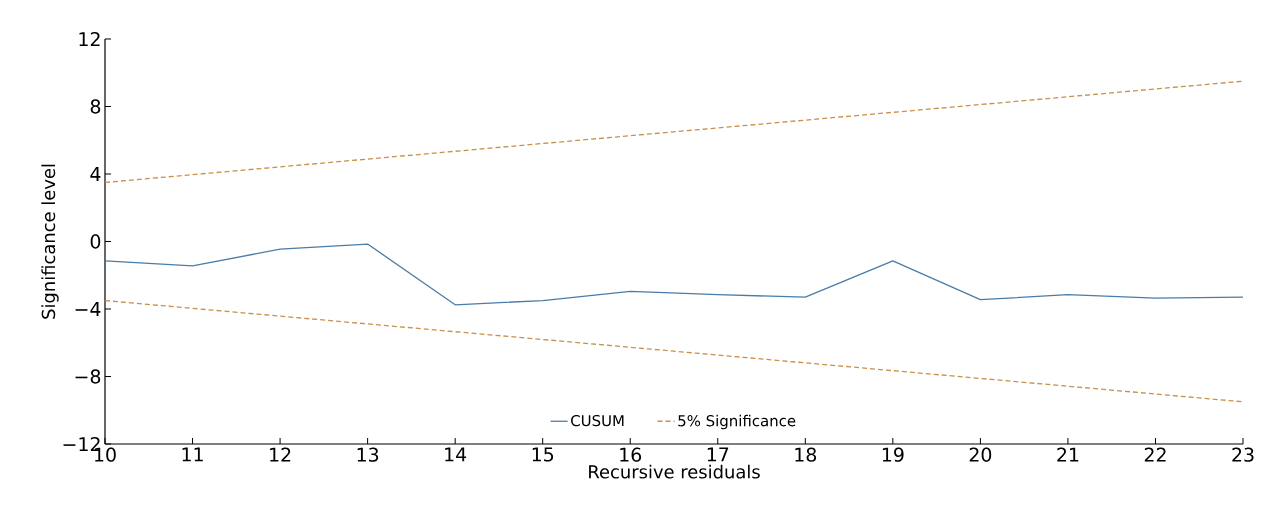 The width and height of the screenshot is (1272, 508). What do you see at coordinates (89, 39) in the screenshot?
I see `y-tick-label: 12` at bounding box center [89, 39].